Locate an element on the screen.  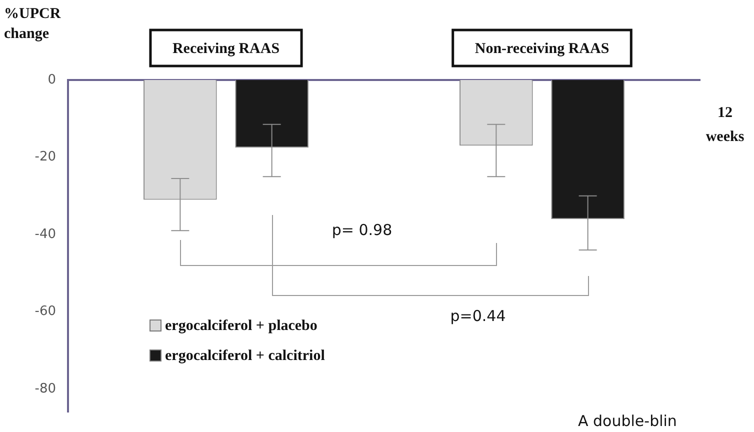
x-tick-label: Receiving RAAS is located at coordinates (226, 48).